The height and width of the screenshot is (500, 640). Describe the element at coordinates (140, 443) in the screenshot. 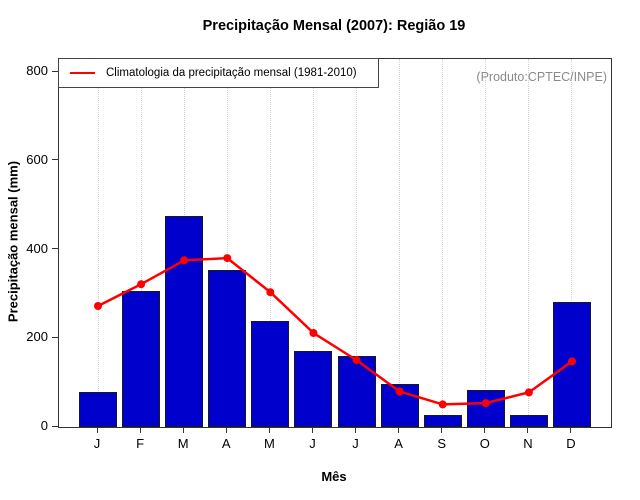

I see `x-tick-label-2: F` at that location.